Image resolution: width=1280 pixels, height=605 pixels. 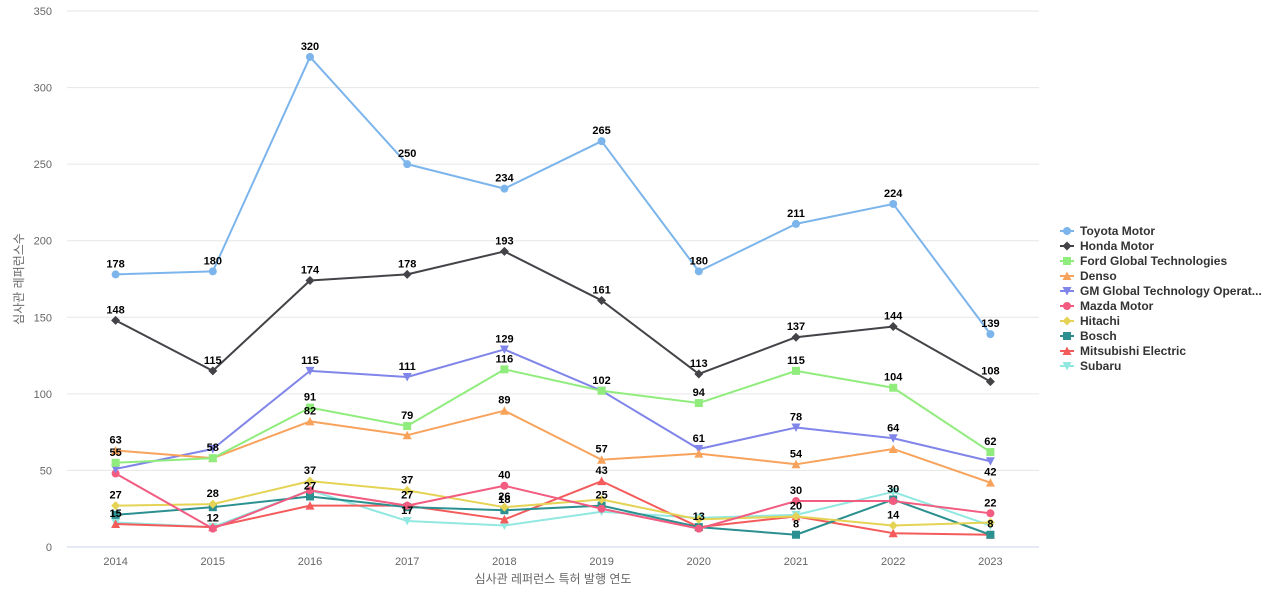 I want to click on data-label: 55, so click(x=115, y=453).